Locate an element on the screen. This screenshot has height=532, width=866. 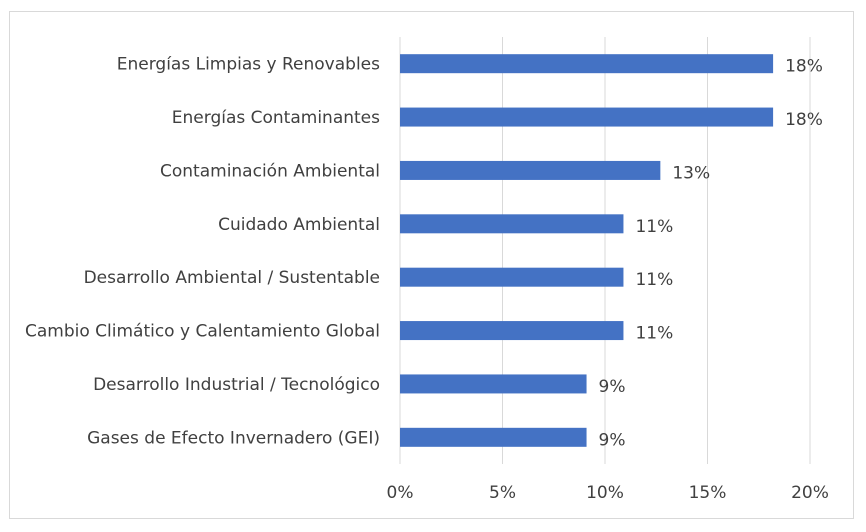
category-label: Energías Contaminantes is located at coordinates (276, 118).